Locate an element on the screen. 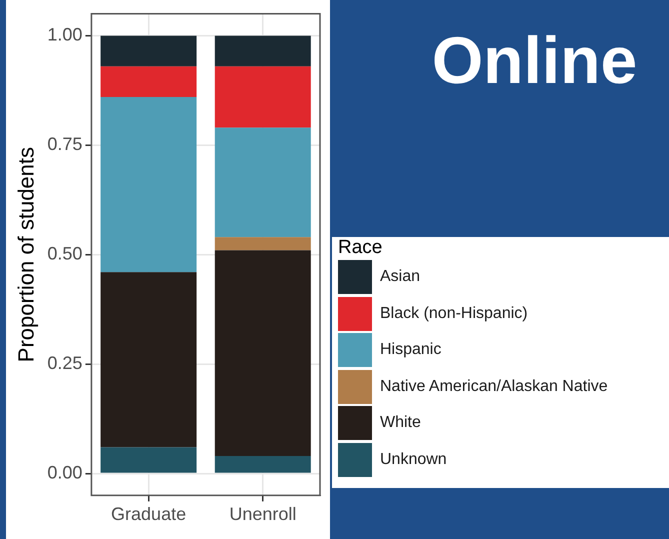  y-tick-label: 0.00 is located at coordinates (64, 472).